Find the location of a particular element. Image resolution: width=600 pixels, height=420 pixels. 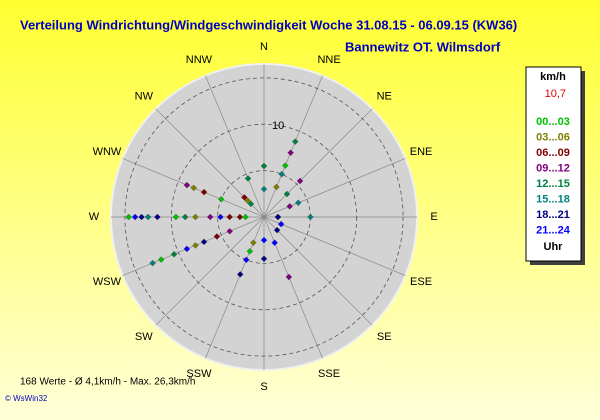

legend-entry: 00...03 is located at coordinates (553, 122).